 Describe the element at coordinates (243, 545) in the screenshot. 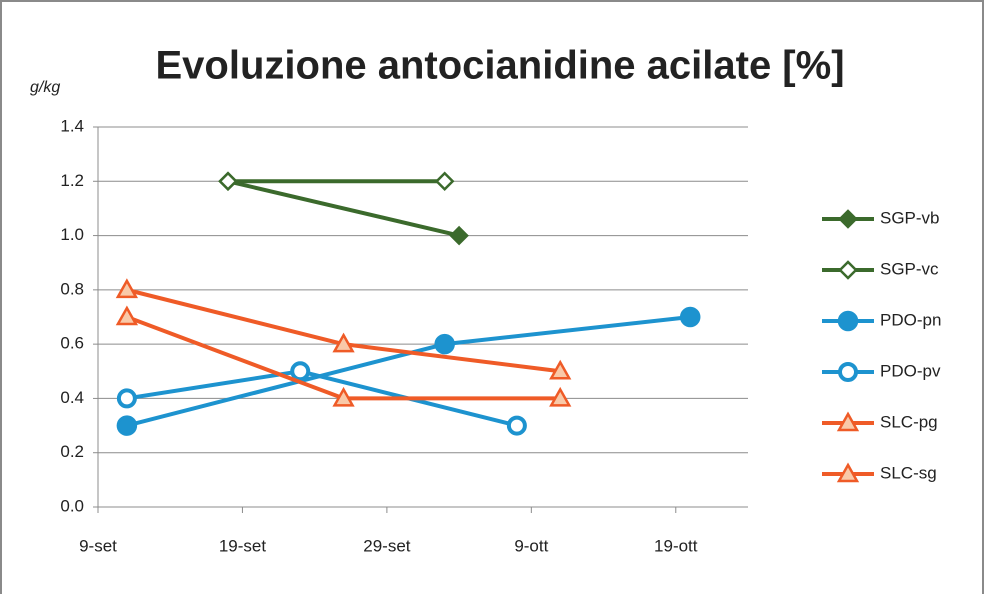

I see `x-tick-label: 19-set` at that location.